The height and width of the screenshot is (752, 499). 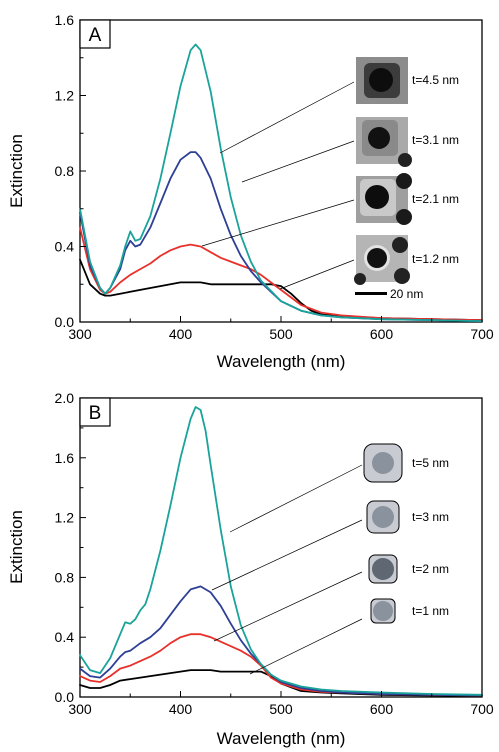 What do you see at coordinates (435, 199) in the screenshot?
I see `inset-label: t=2.1 nm` at bounding box center [435, 199].